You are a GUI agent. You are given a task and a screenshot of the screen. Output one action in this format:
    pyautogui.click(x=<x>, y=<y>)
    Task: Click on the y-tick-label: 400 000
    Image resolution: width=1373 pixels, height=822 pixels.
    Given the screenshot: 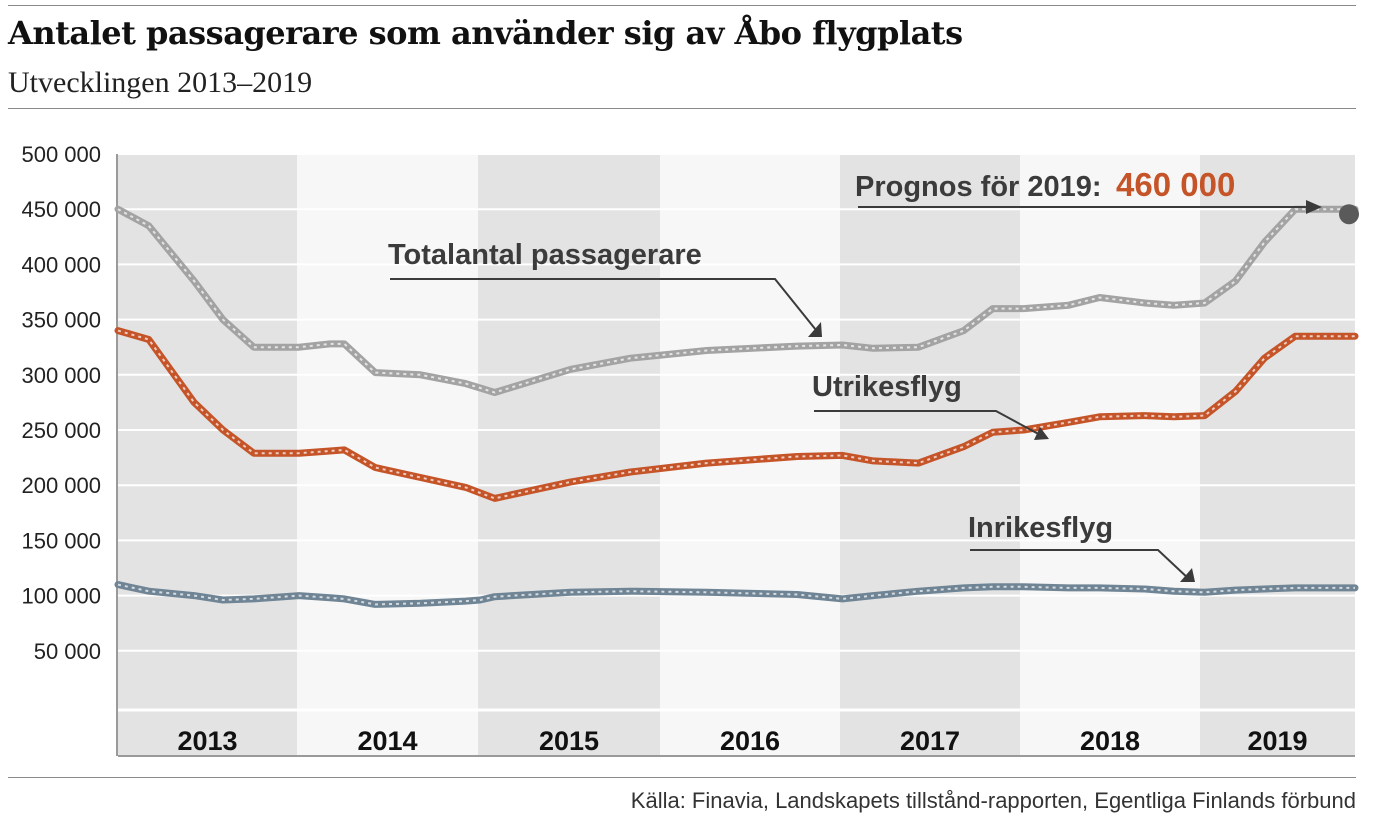 What is the action you would take?
    pyautogui.click(x=61, y=264)
    